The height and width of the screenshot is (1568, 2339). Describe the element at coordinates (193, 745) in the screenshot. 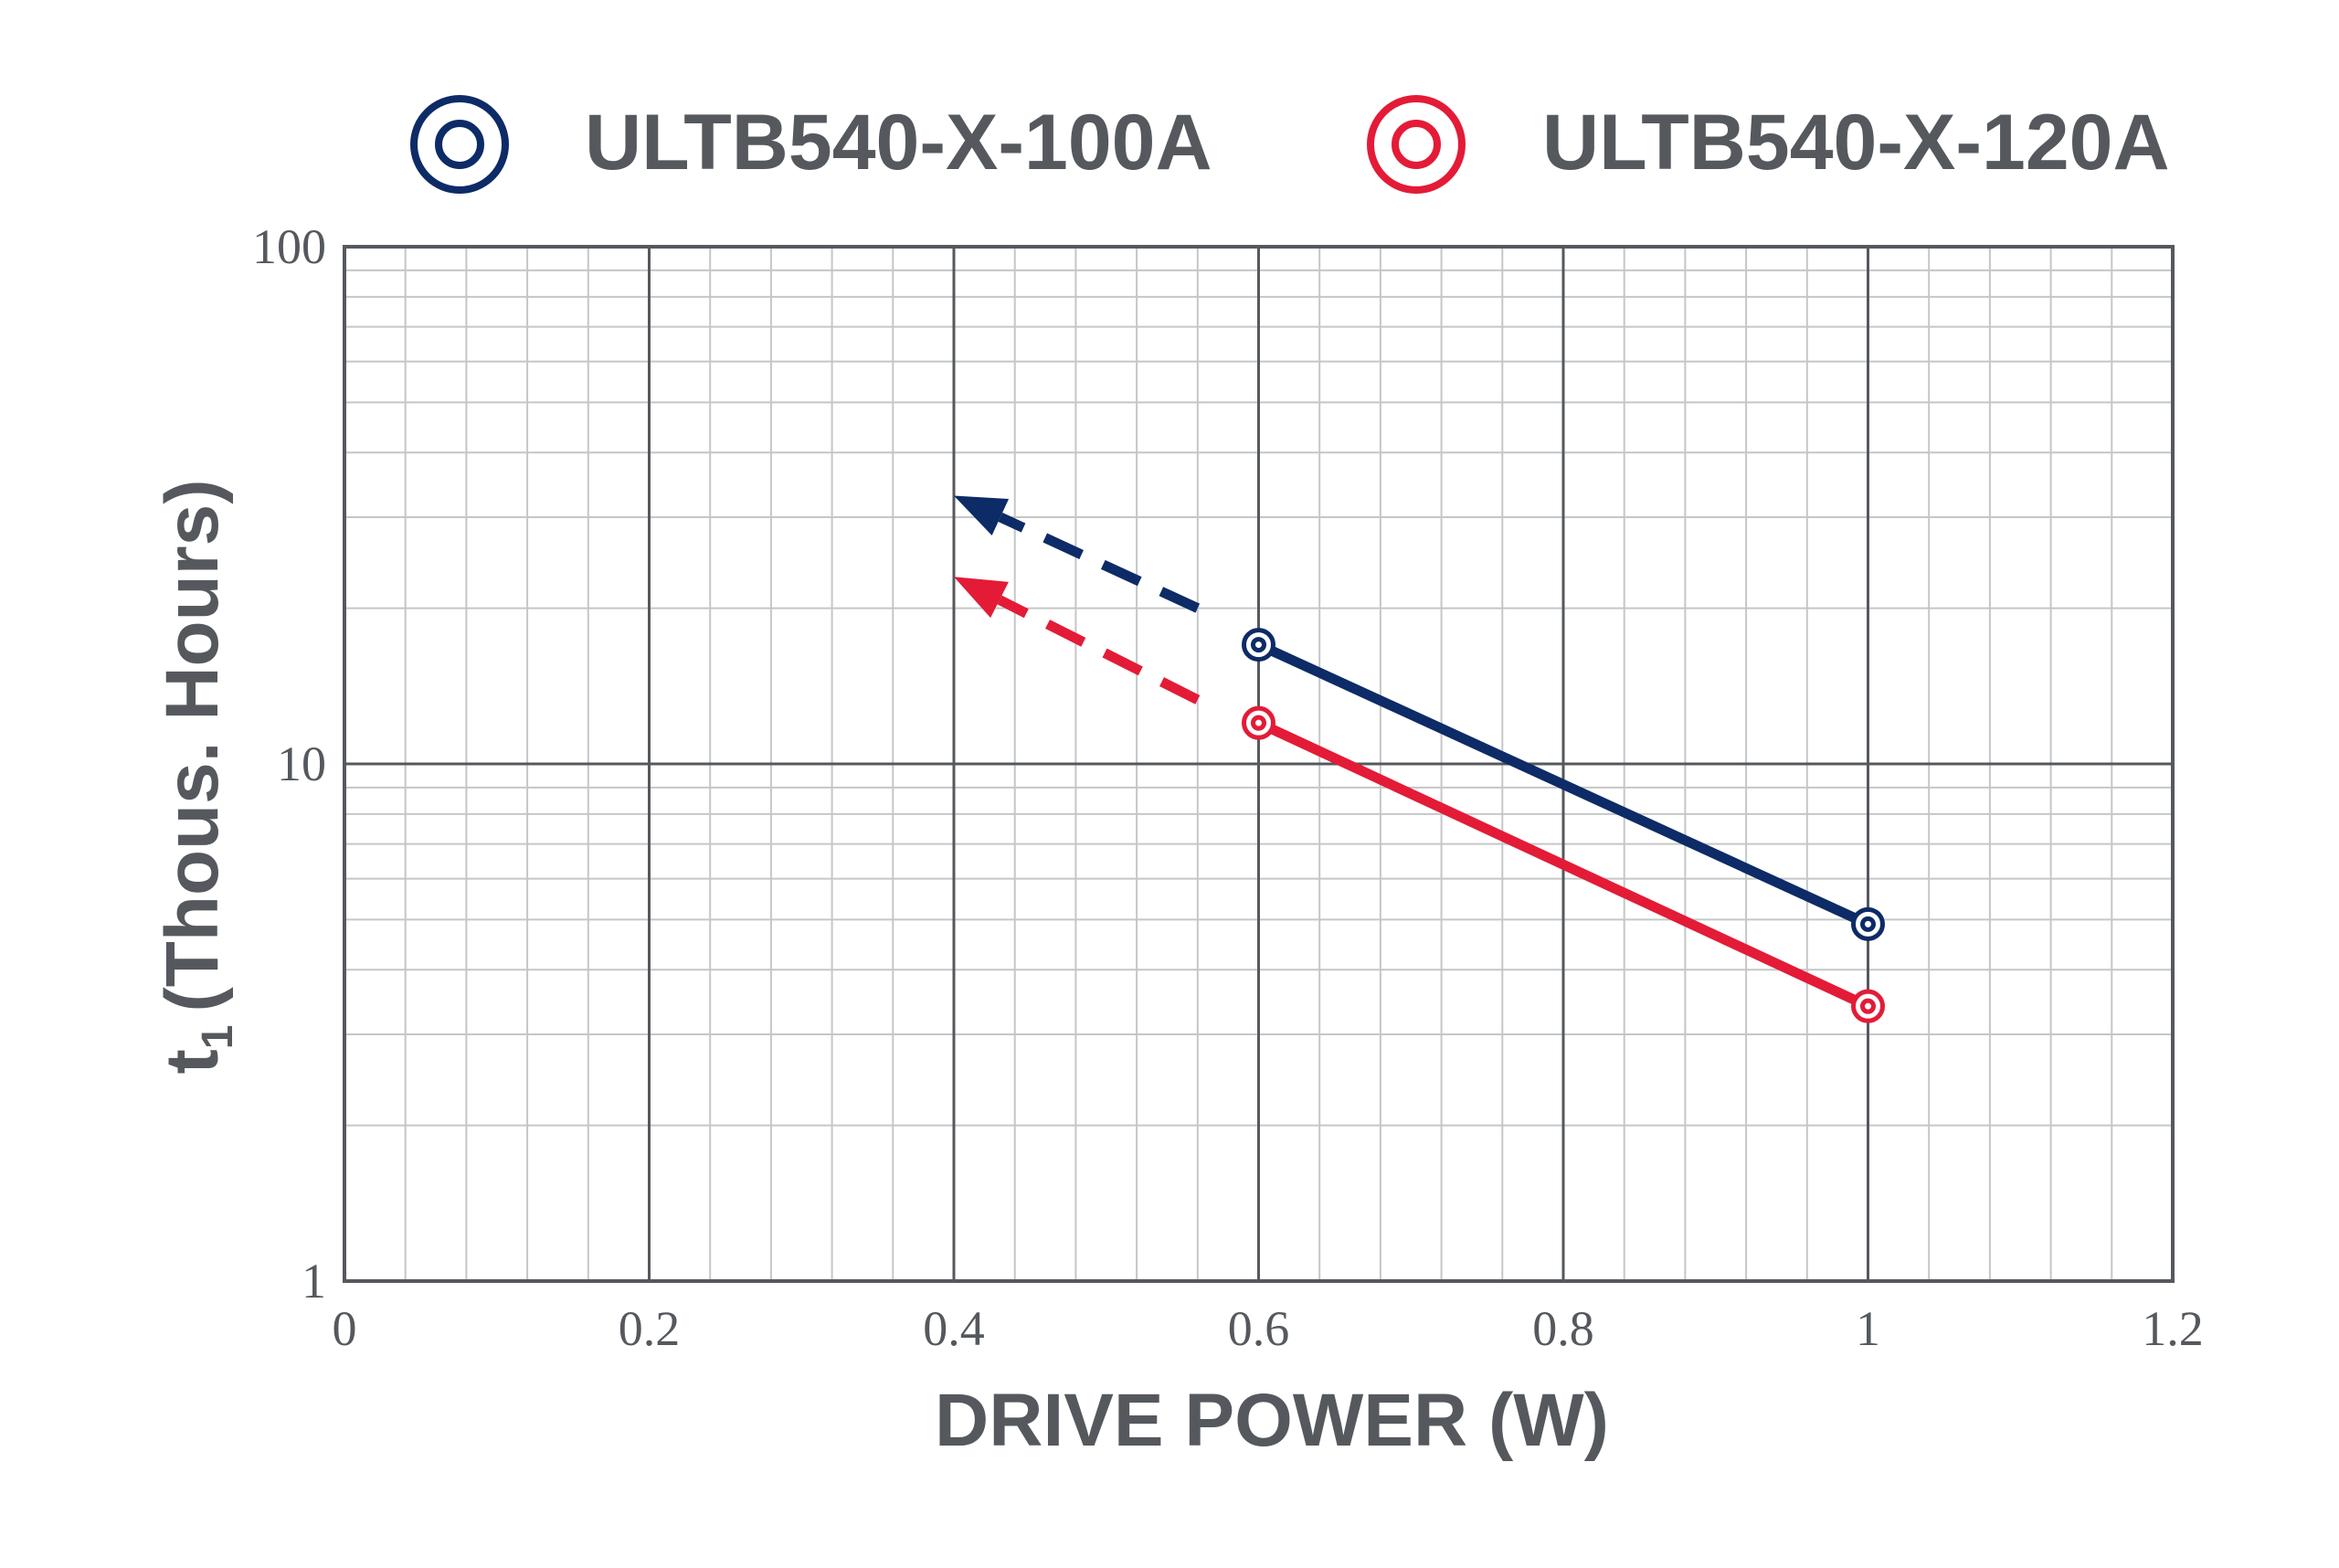

I see `y-axis-title-main: (Thous. Hours)` at that location.